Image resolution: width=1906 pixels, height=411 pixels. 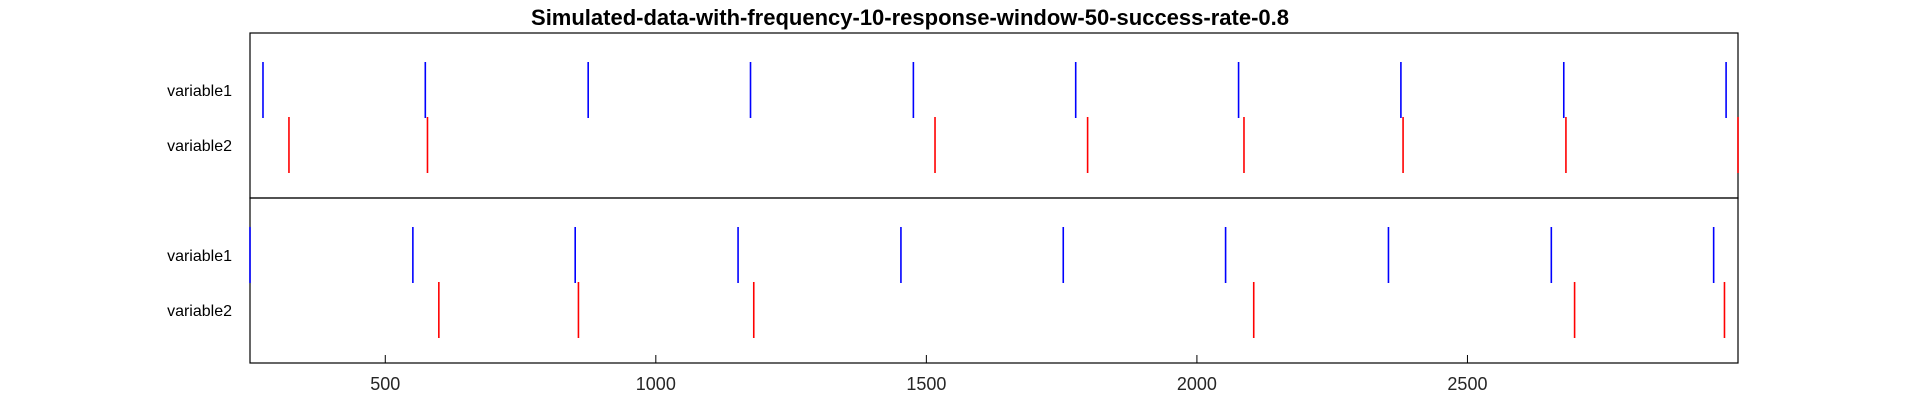 I want to click on x-tick-label-4: 2500, so click(x=1467, y=384).